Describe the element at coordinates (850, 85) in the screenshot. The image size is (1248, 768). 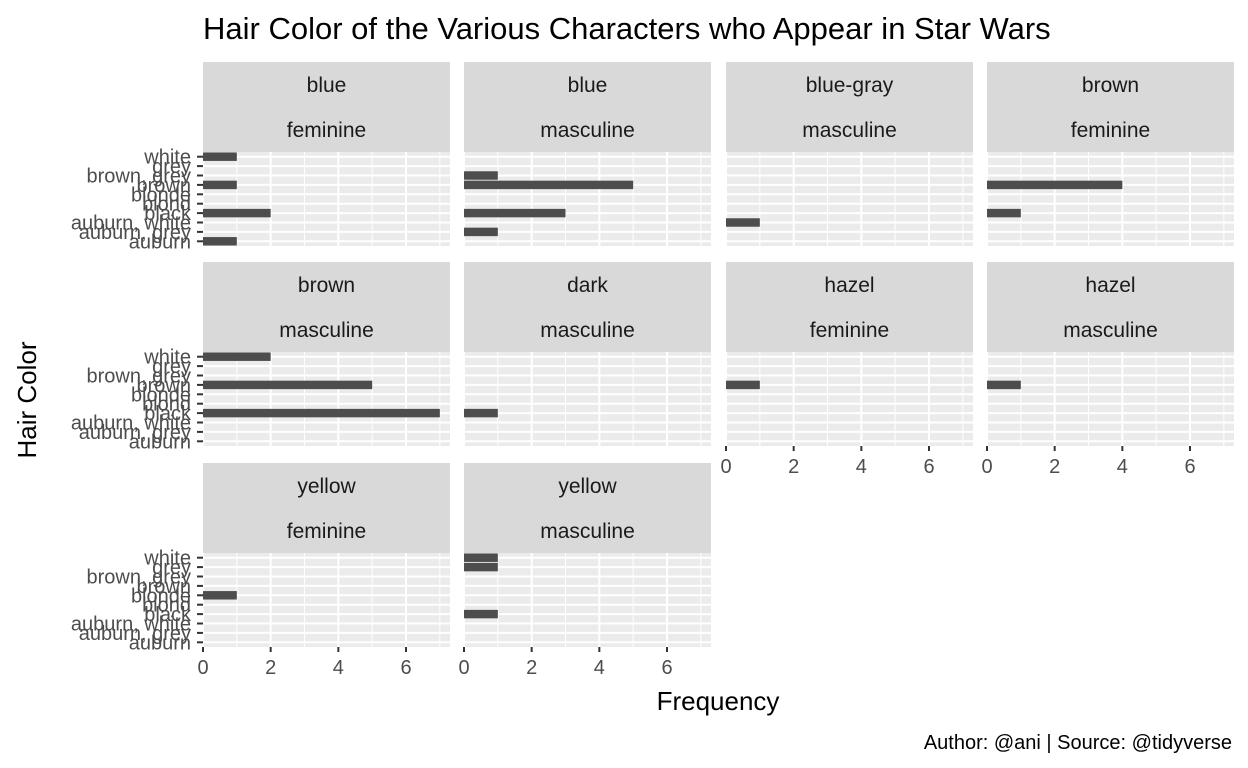
I see `facet-strip-label: blue-gray` at that location.